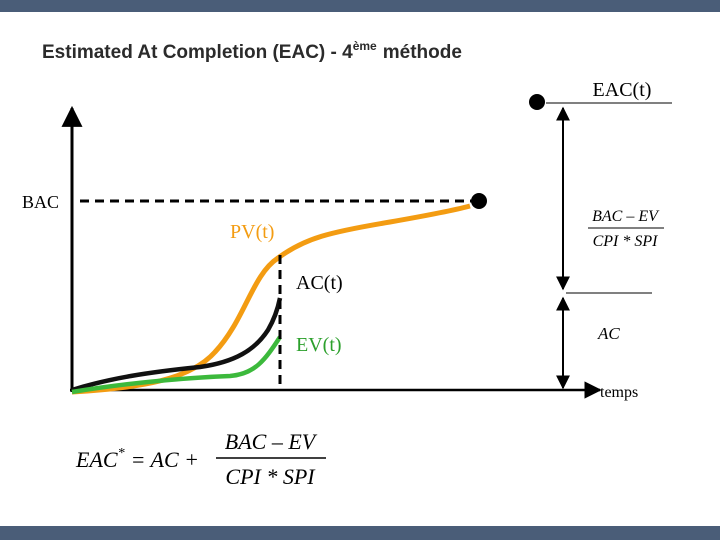 This screenshot has width=720, height=540. I want to click on ac-curve, so click(177, 345).